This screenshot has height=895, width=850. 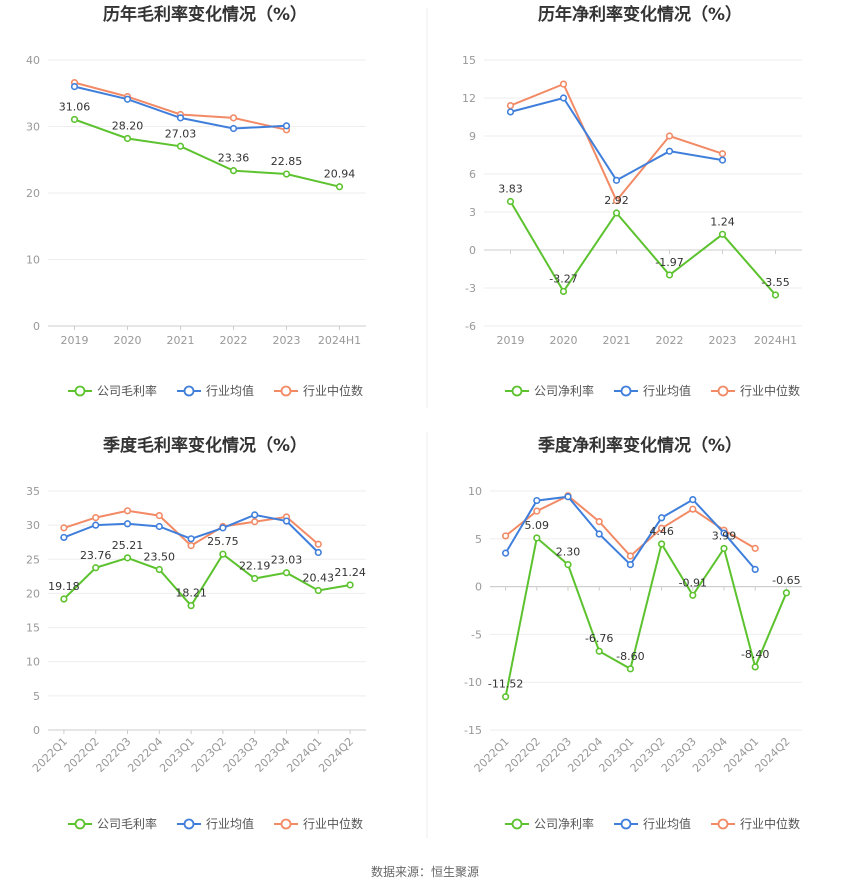 What do you see at coordinates (36, 730) in the screenshot?
I see `y-tick-label: 0` at bounding box center [36, 730].